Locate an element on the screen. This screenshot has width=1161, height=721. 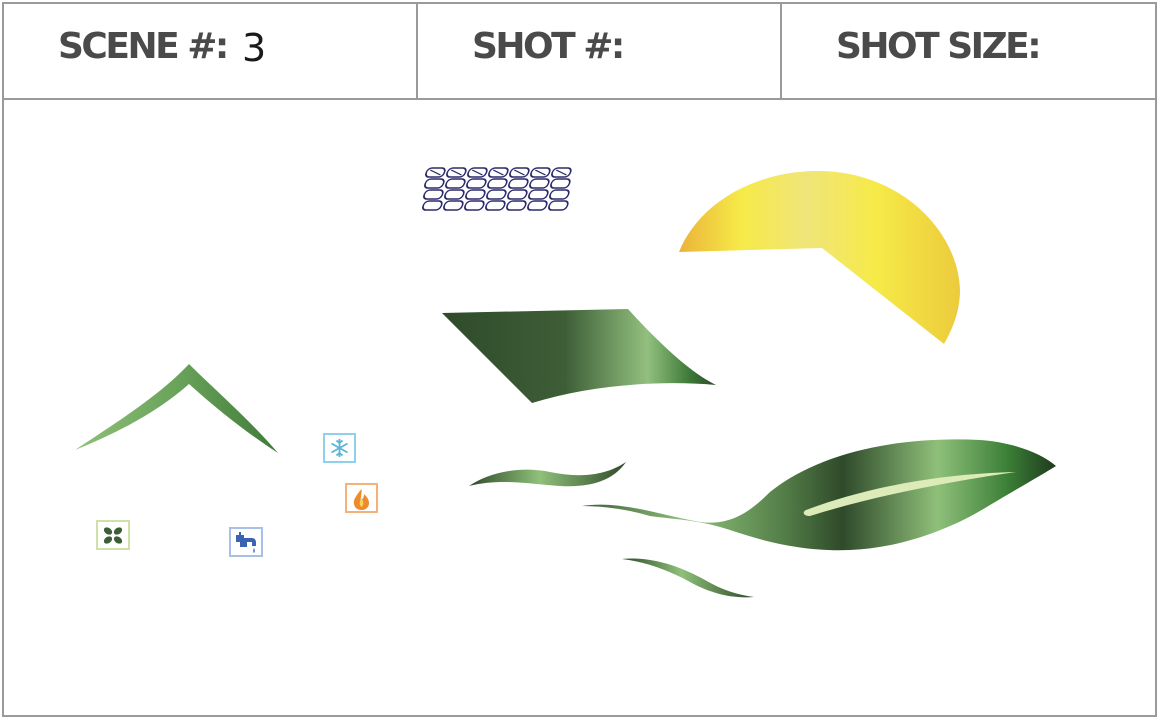
scene-cell: SCENE #: 3 is located at coordinates (211, 51).